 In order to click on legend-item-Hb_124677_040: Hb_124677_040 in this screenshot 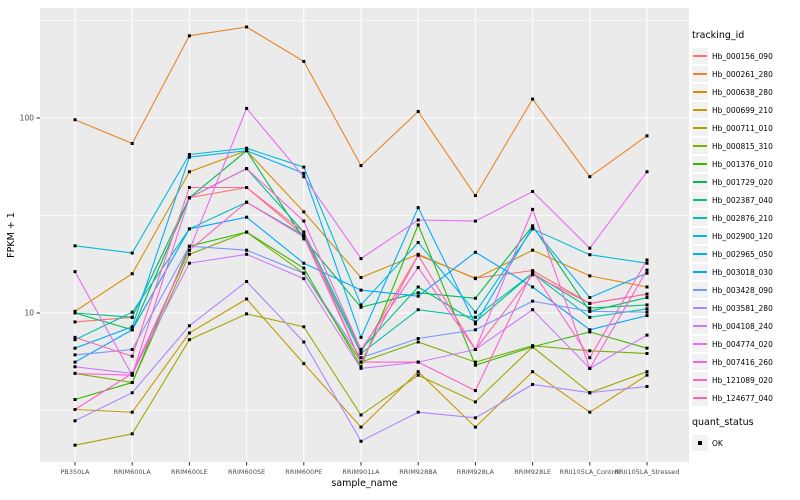, I will do `click(745, 398)`.